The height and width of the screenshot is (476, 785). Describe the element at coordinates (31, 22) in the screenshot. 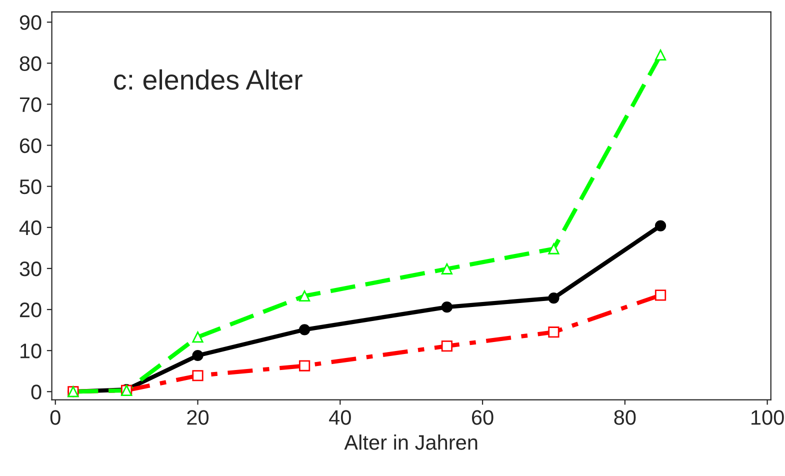

I see `y-tick-label: 90` at that location.